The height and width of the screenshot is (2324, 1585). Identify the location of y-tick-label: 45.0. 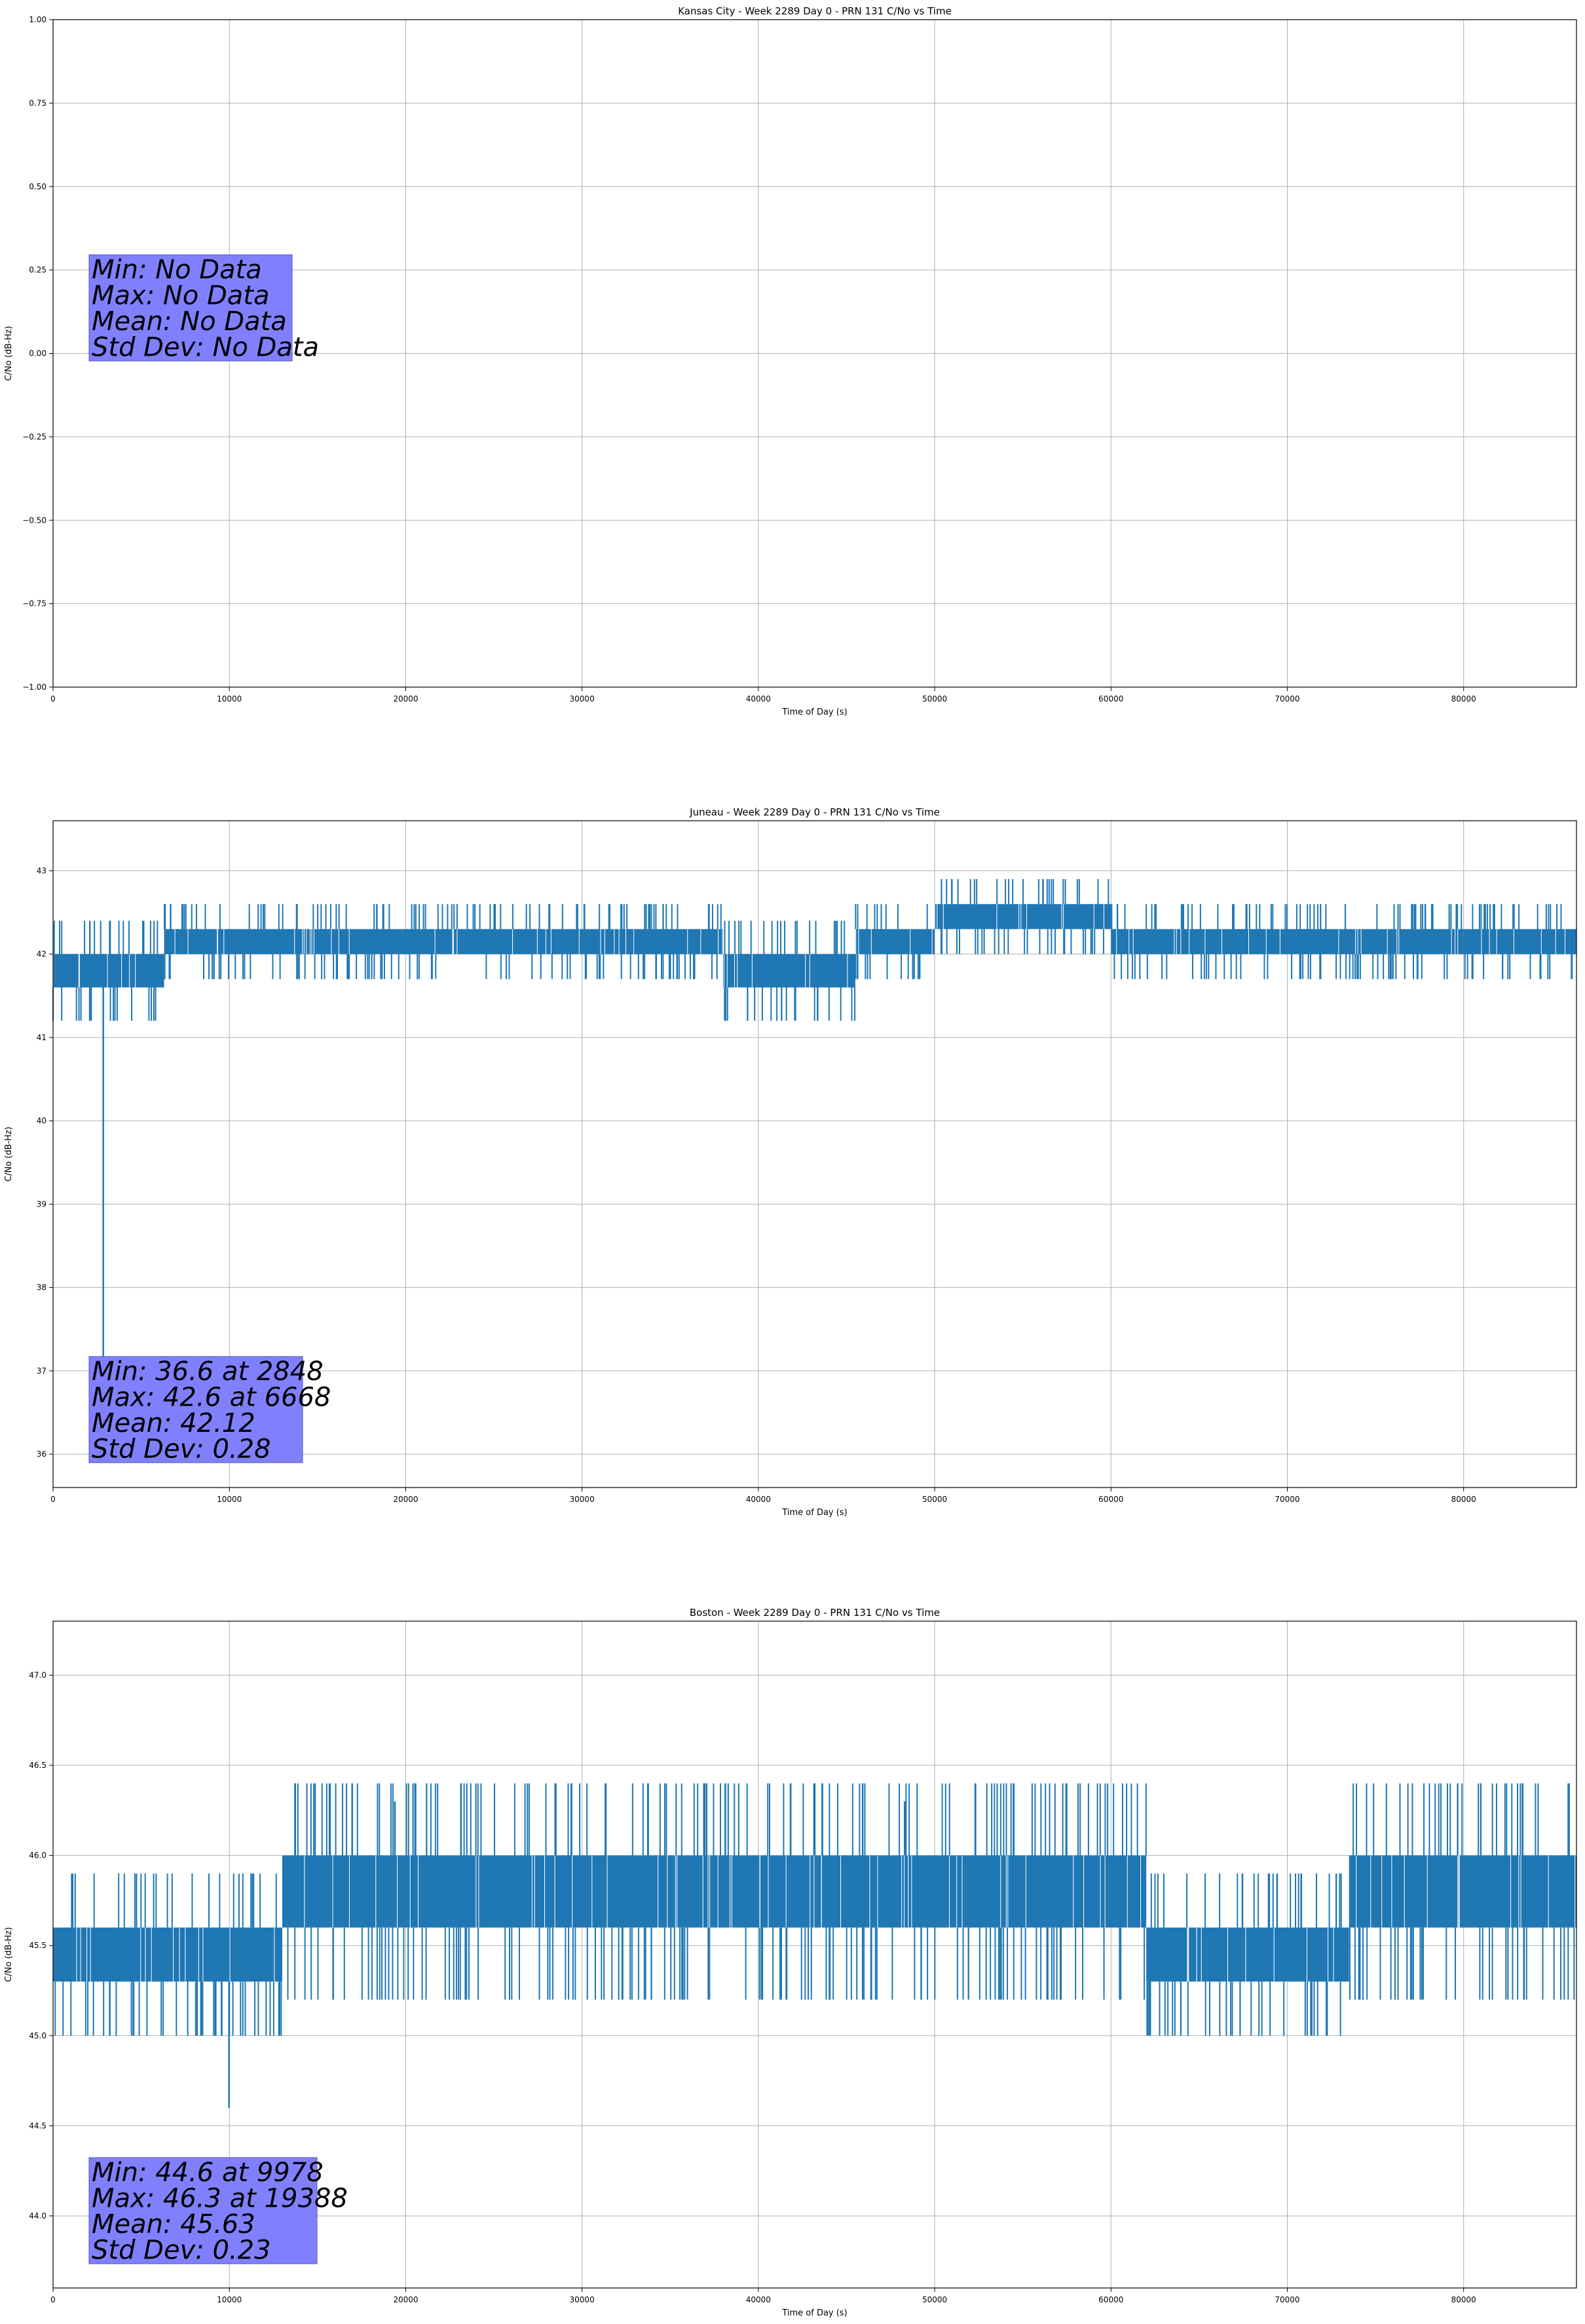
(38, 2035).